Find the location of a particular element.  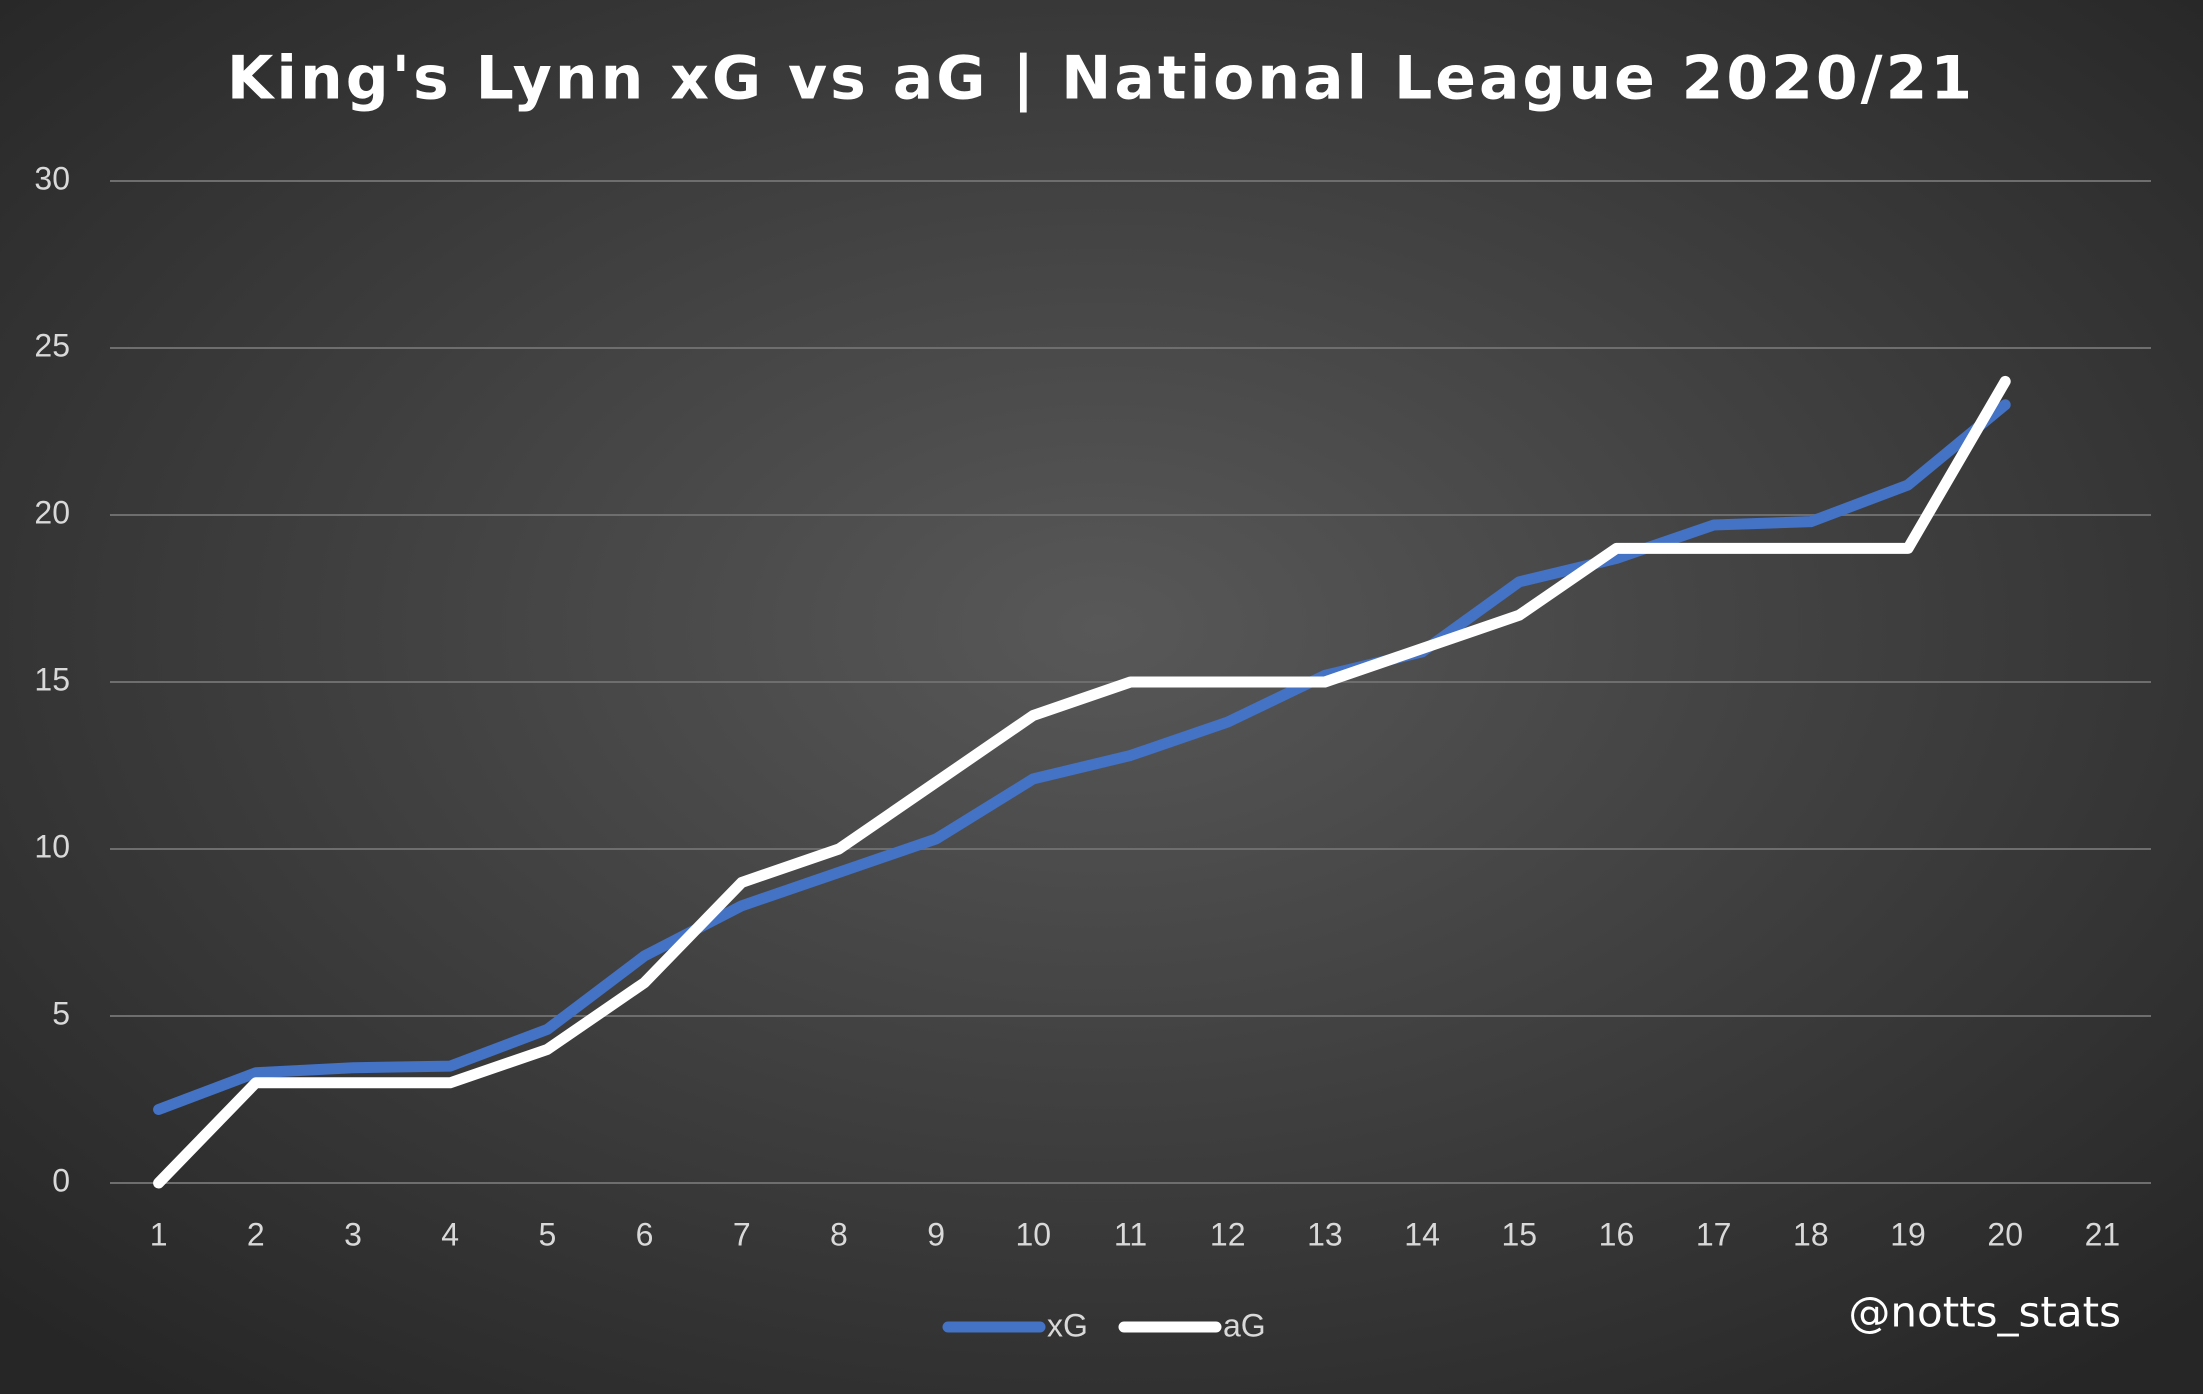

legend-label: xG is located at coordinates (1067, 1325).